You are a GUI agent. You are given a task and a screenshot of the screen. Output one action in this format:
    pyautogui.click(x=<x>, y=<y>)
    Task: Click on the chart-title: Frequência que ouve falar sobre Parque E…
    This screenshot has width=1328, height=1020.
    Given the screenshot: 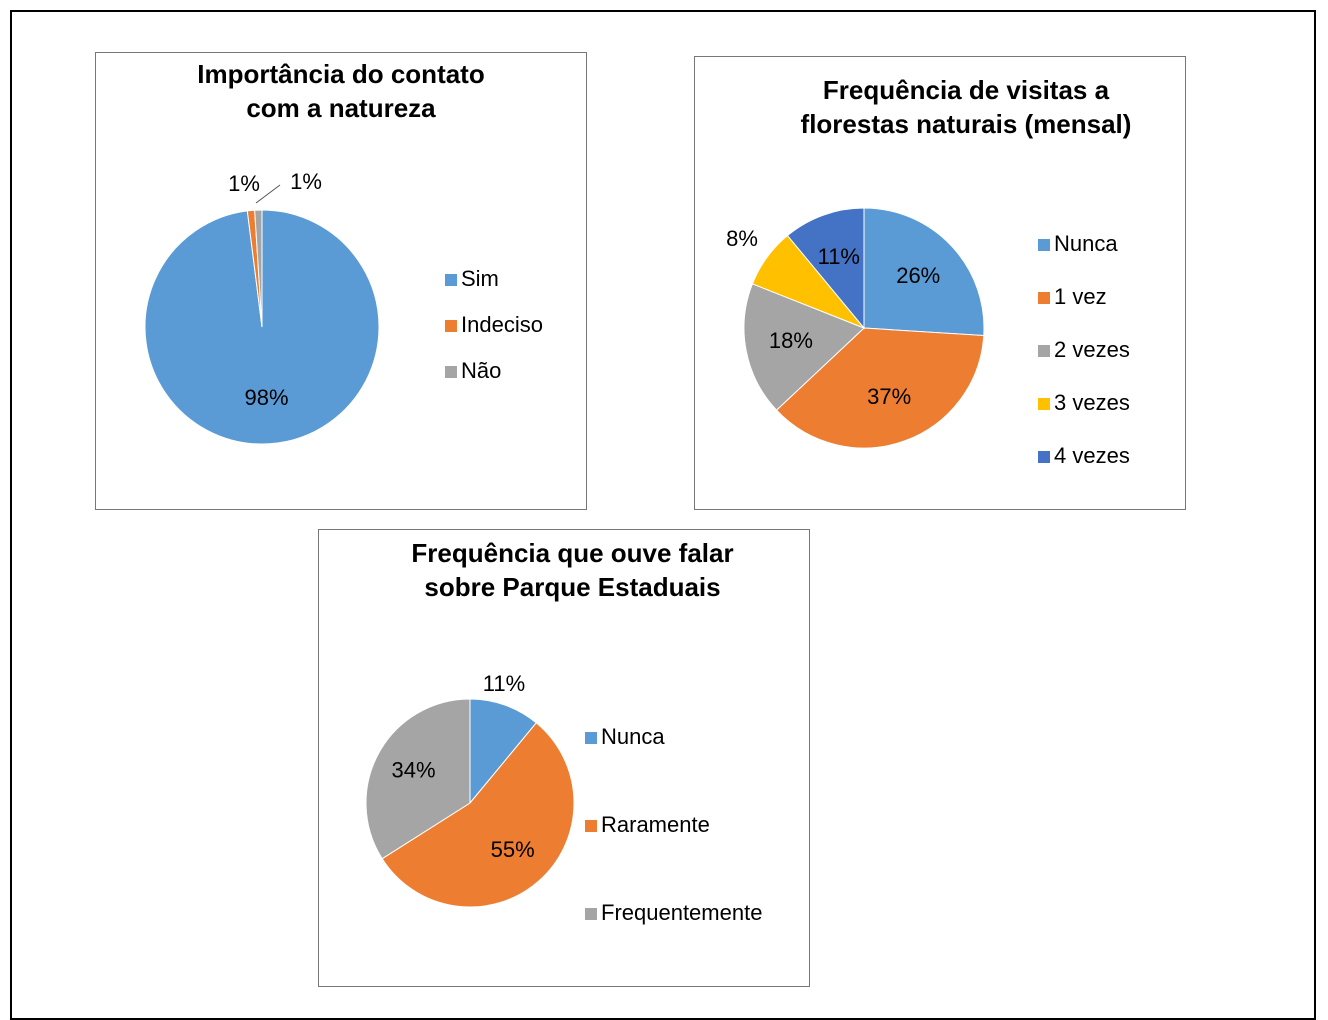 What is the action you would take?
    pyautogui.click(x=572, y=570)
    